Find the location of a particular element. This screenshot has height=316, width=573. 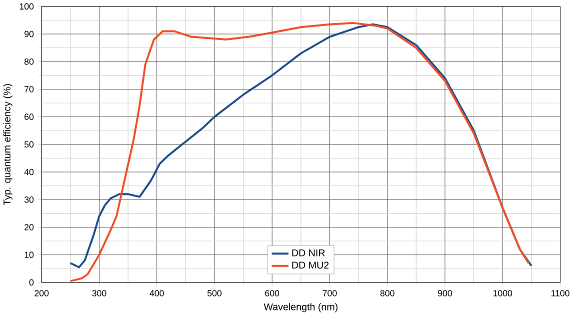

y-tick-label: 60 is located at coordinates (29, 117).